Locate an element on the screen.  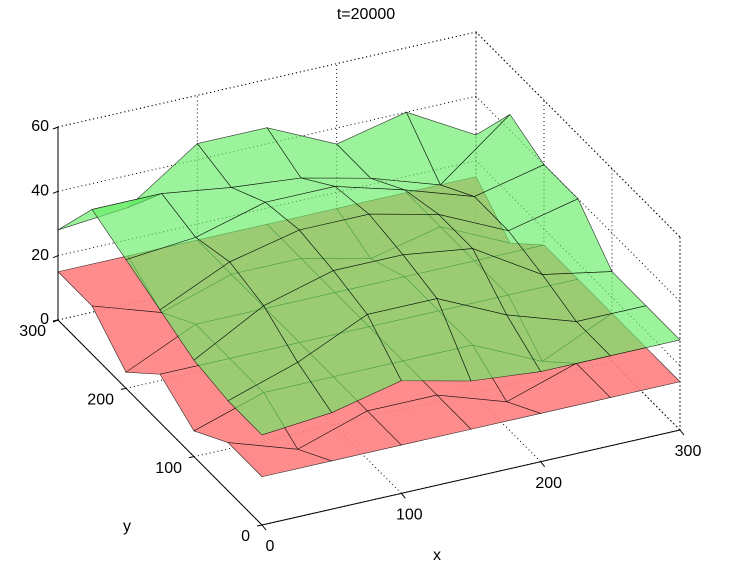
x-axis-label: x is located at coordinates (437, 555).